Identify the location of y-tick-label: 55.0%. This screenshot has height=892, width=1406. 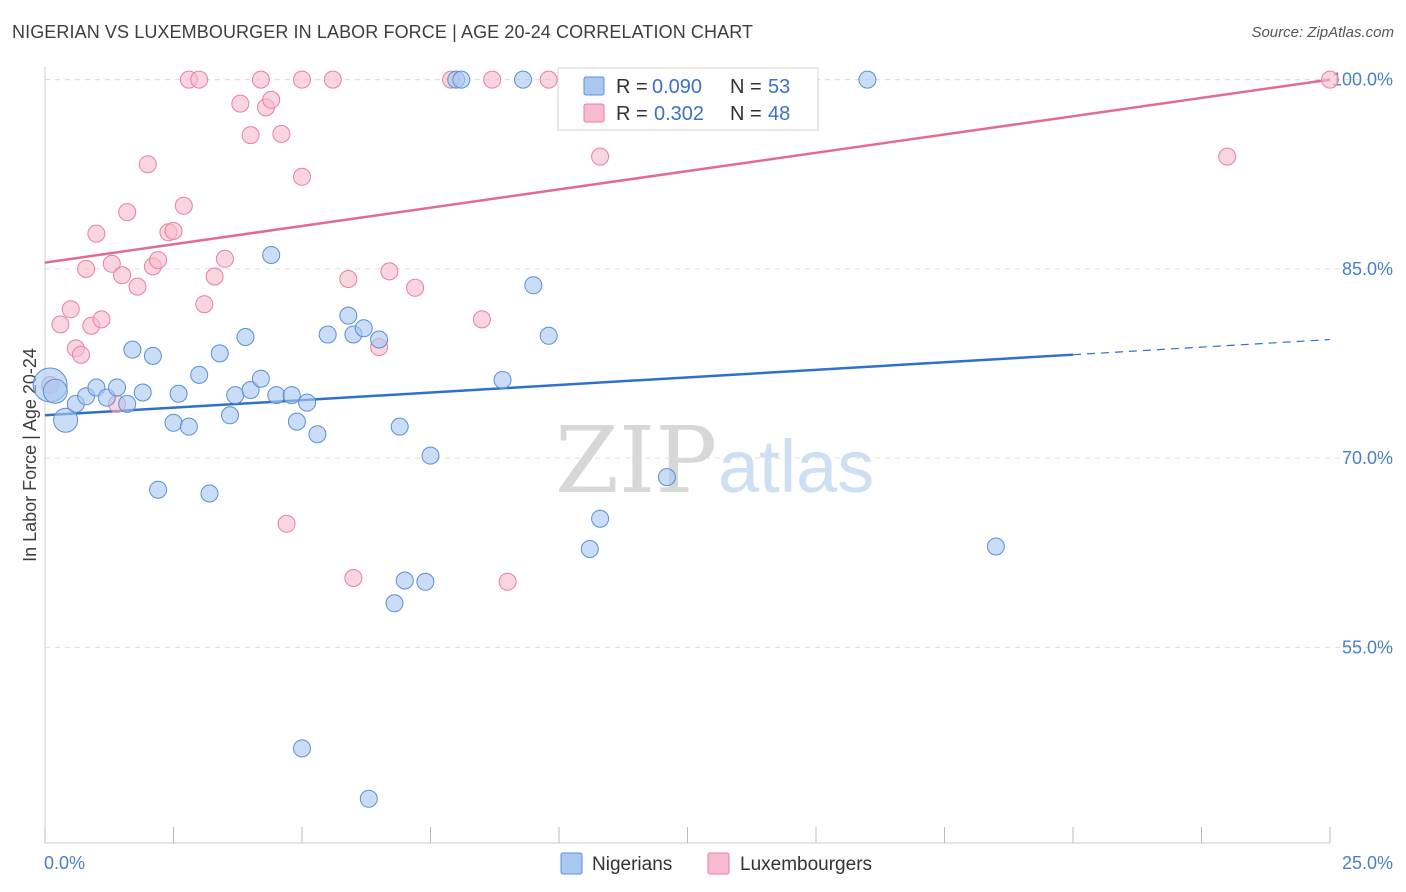
(1367, 647).